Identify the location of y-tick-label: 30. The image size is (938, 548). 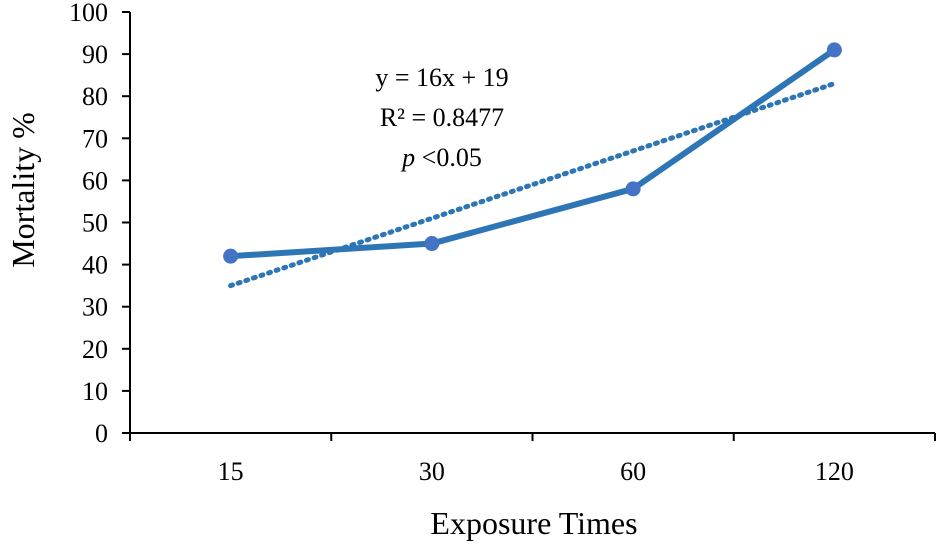
(95, 307).